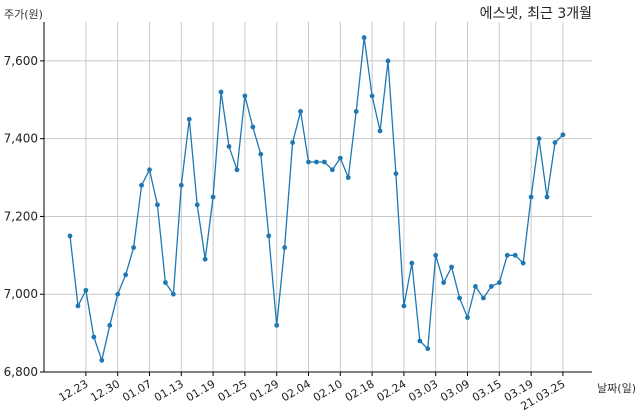  What do you see at coordinates (21, 372) in the screenshot?
I see `y-tick-label: 6,800` at bounding box center [21, 372].